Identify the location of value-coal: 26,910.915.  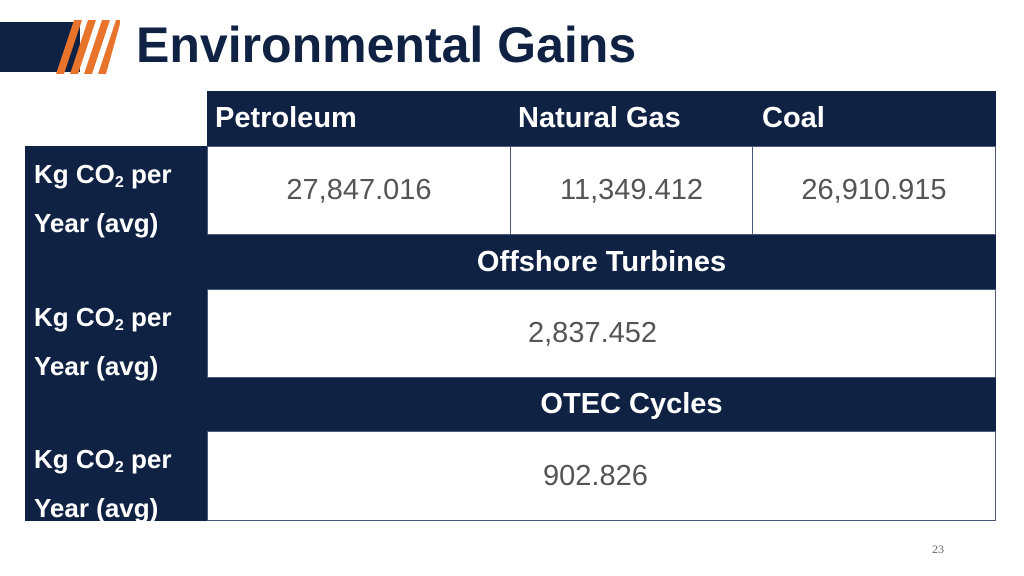
(874, 190).